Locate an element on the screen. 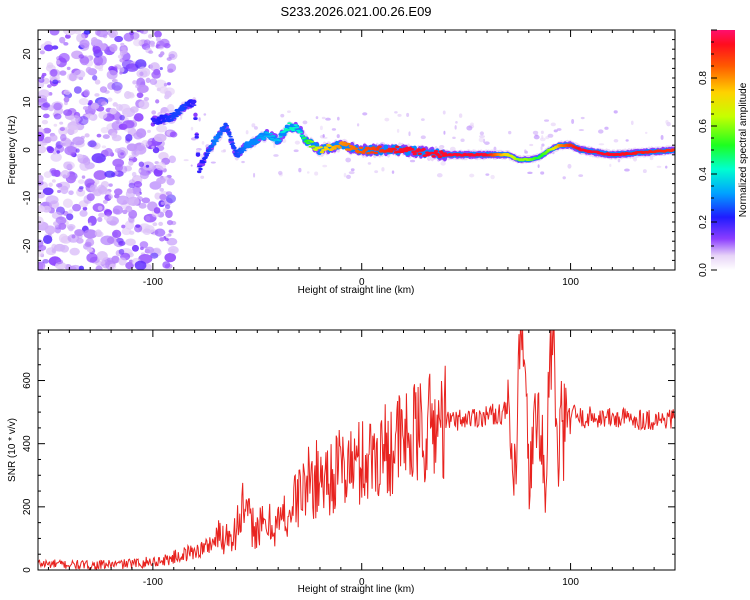 Image resolution: width=750 pixels, height=600 pixels. y-tick-label: -20 is located at coordinates (27, 245).